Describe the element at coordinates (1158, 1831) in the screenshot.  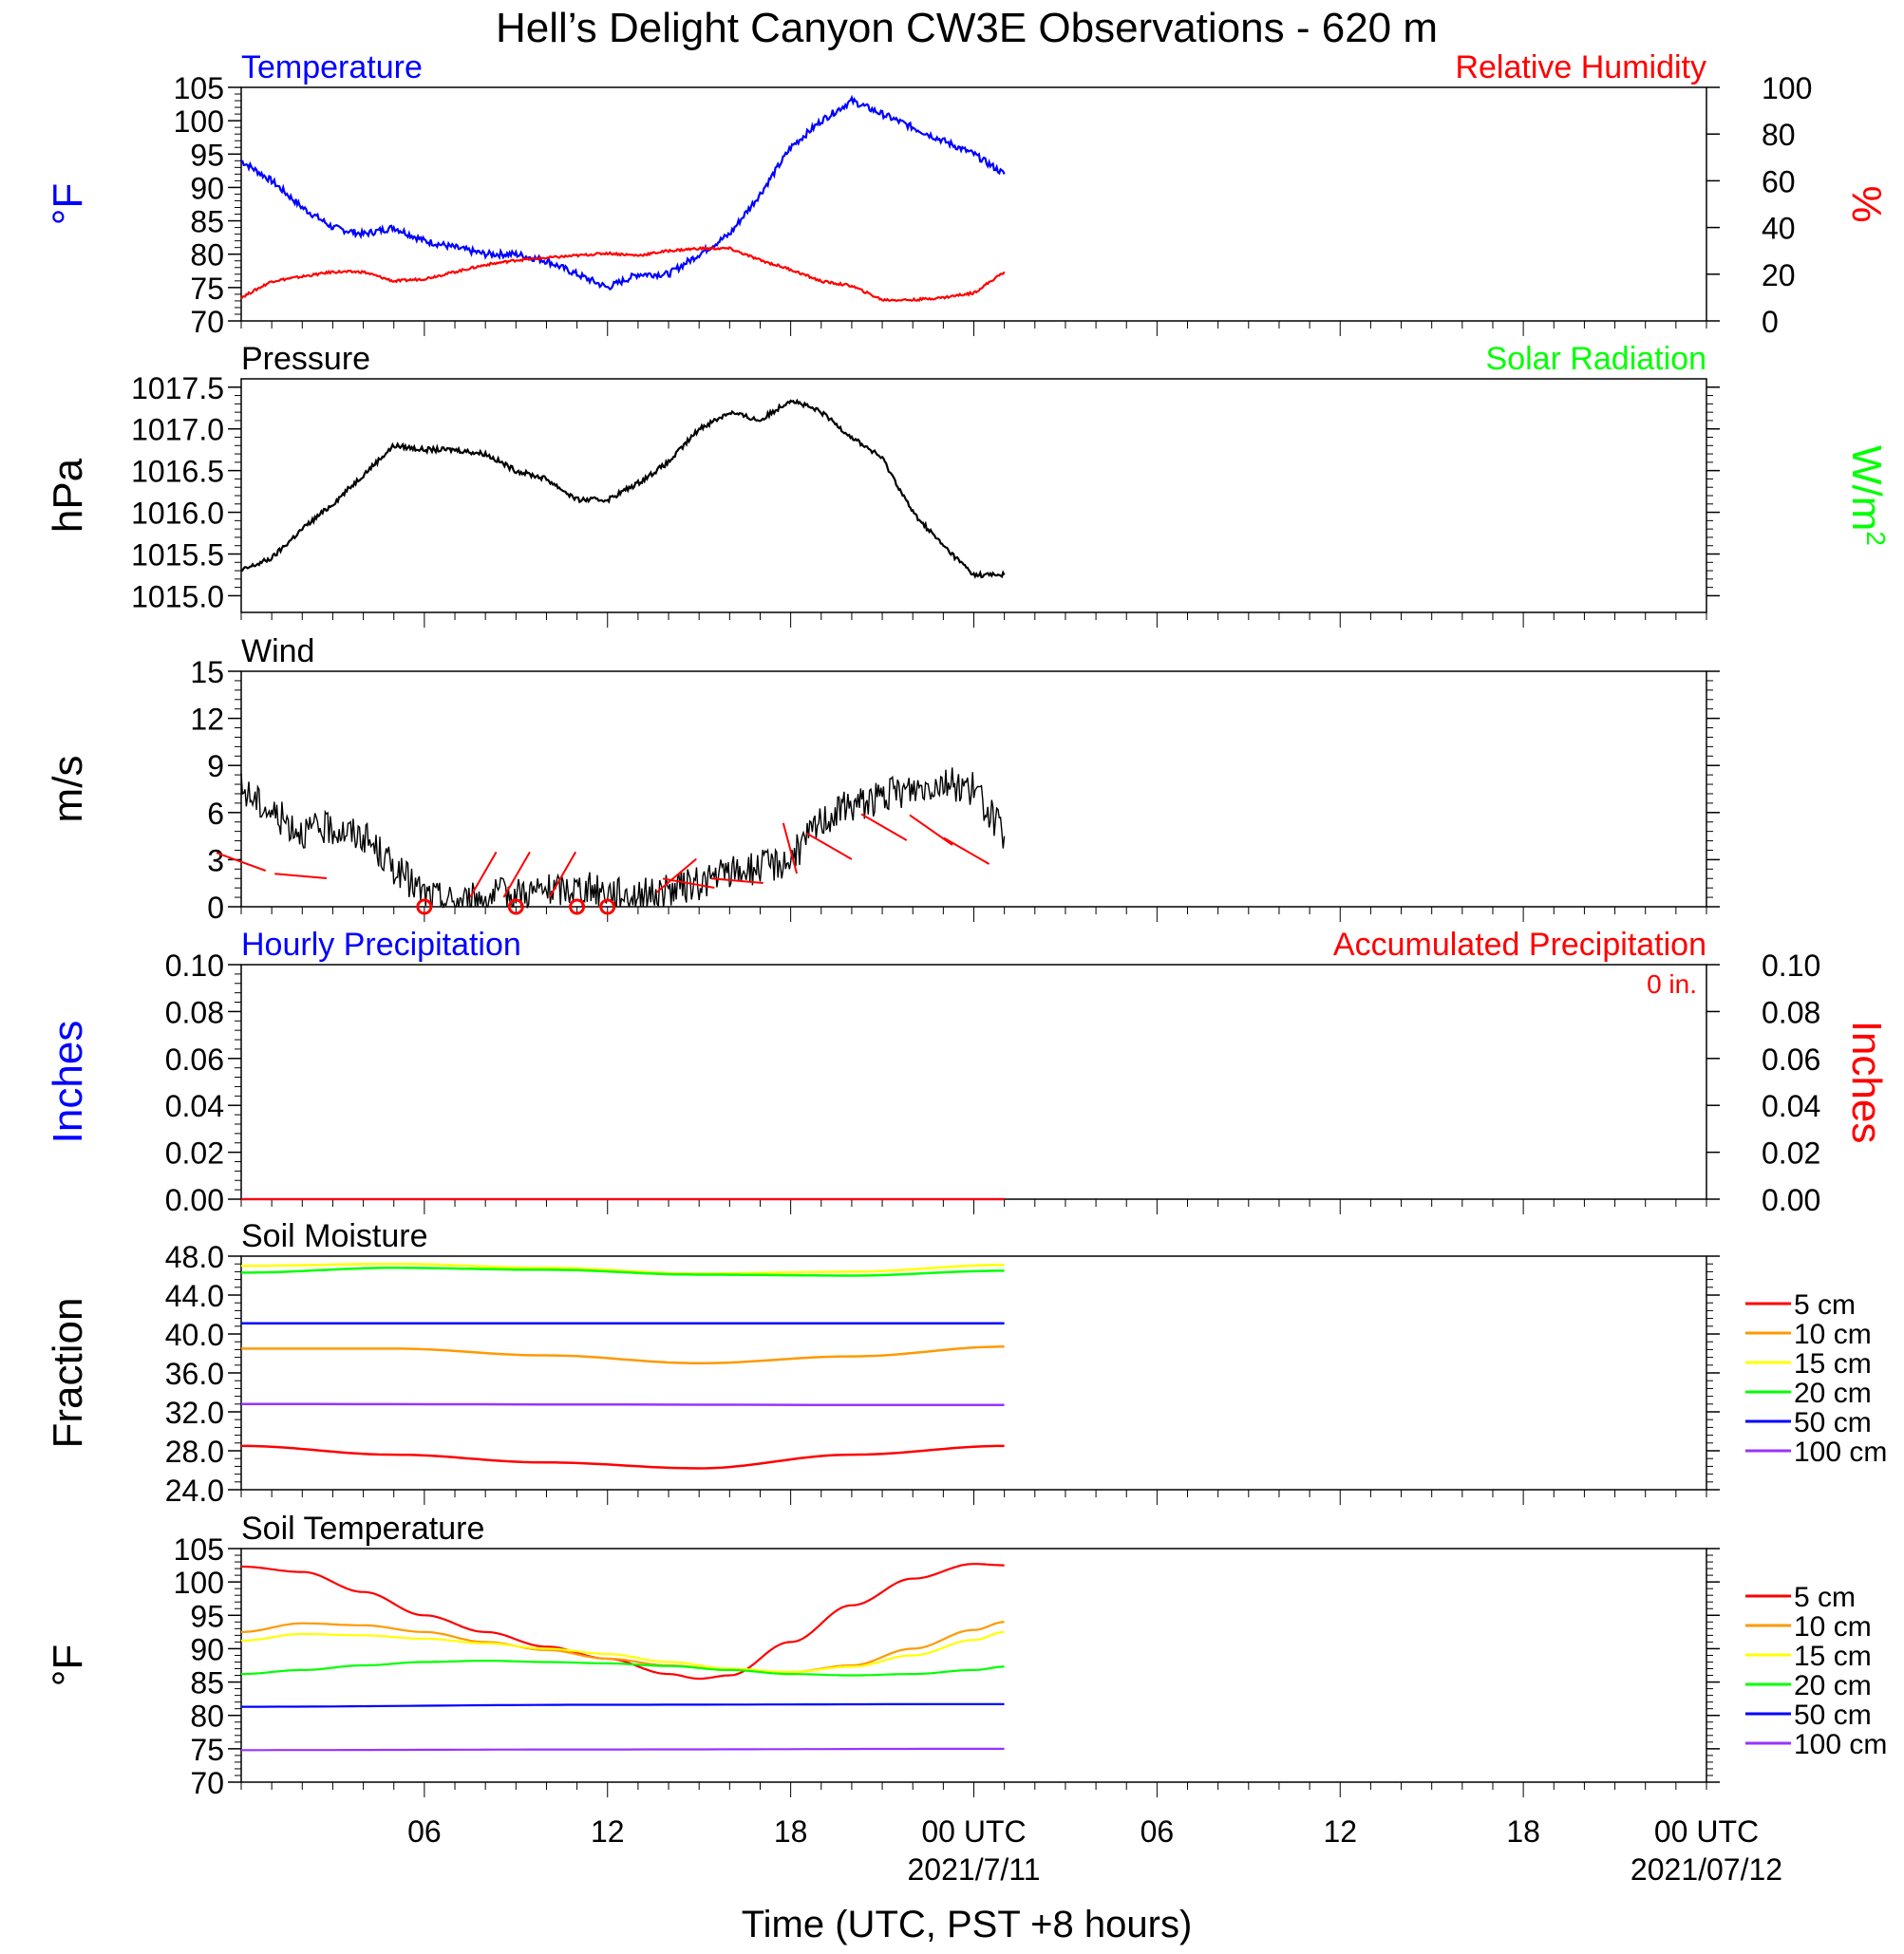
I see `x-tick-label: 06` at that location.